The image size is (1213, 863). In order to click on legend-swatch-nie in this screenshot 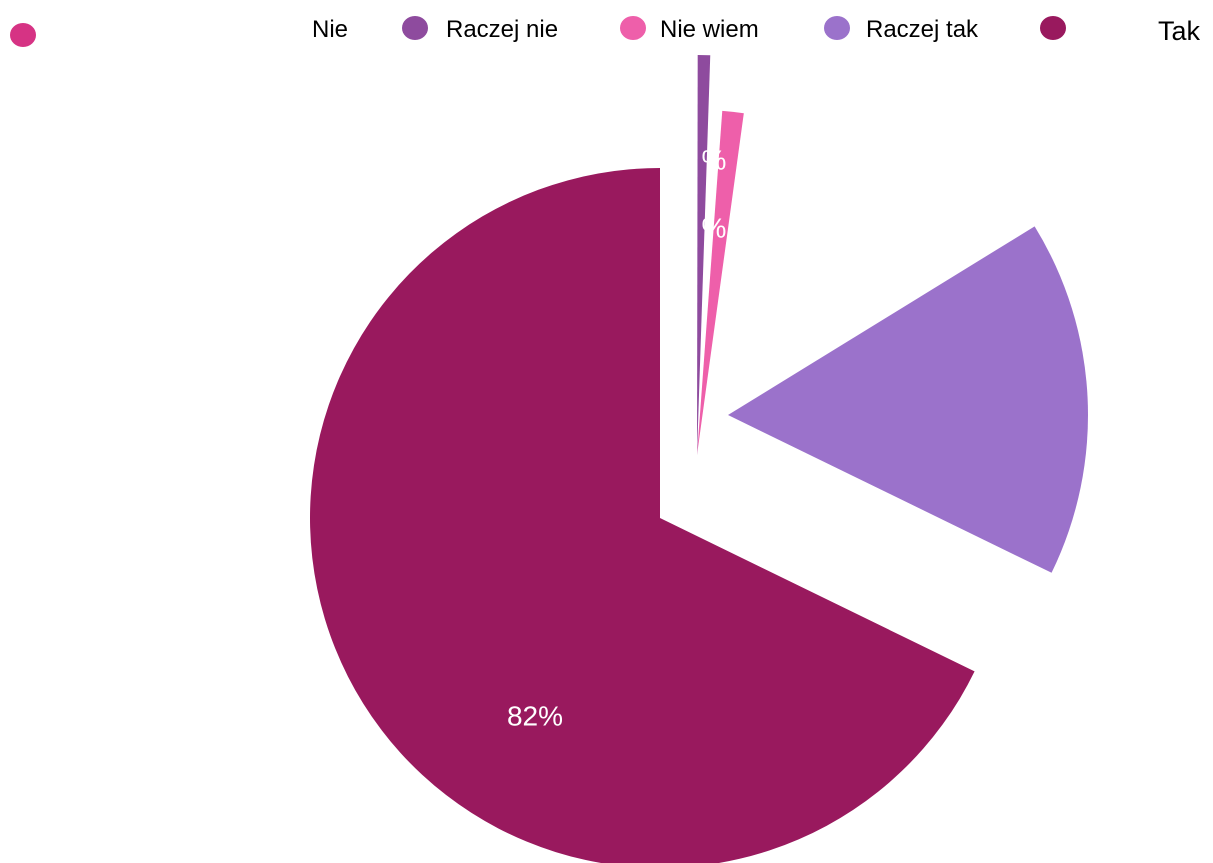, I will do `click(23, 35)`.